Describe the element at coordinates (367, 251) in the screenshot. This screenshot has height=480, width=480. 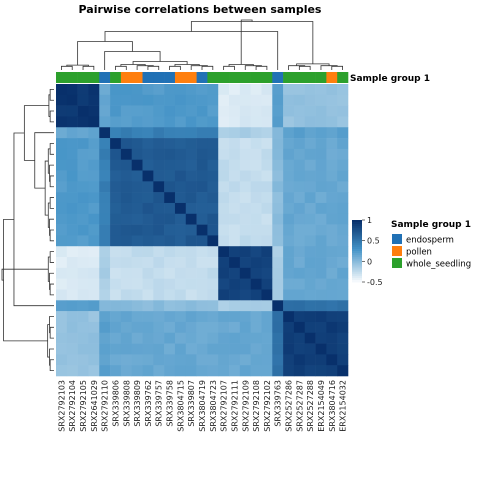
I see `color-scale-legend: 1 0.5 0 -0.5` at that location.